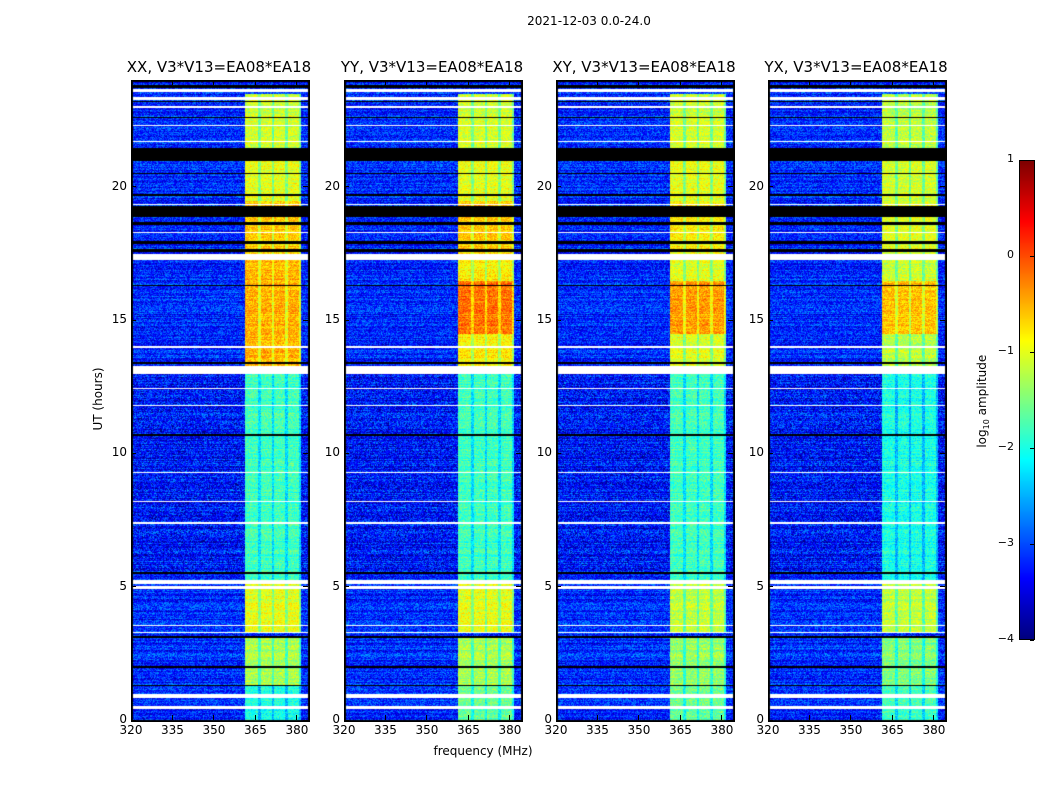 This screenshot has height=800, width=1050. I want to click on colorbar-tick-label: 0, so click(1010, 254).